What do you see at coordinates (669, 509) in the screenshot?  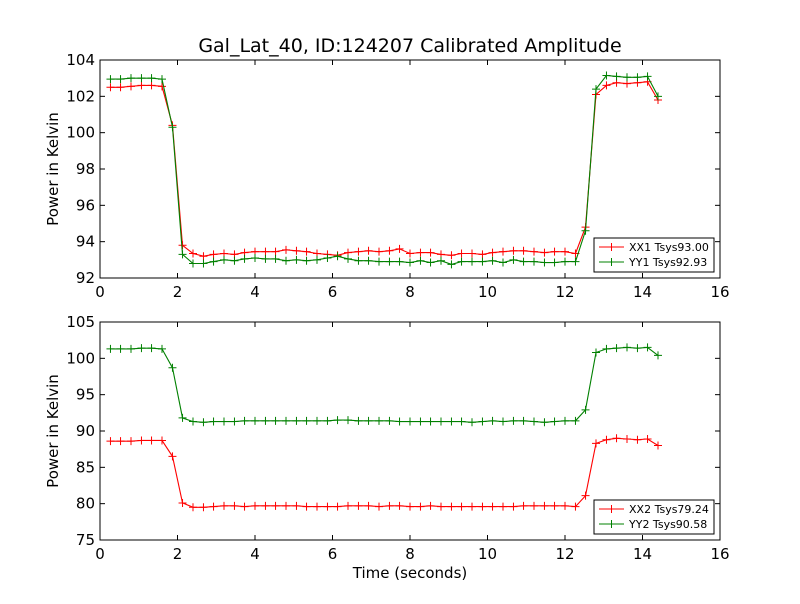 I see `legend-entry-label: XX2 Tsys79.24` at bounding box center [669, 509].